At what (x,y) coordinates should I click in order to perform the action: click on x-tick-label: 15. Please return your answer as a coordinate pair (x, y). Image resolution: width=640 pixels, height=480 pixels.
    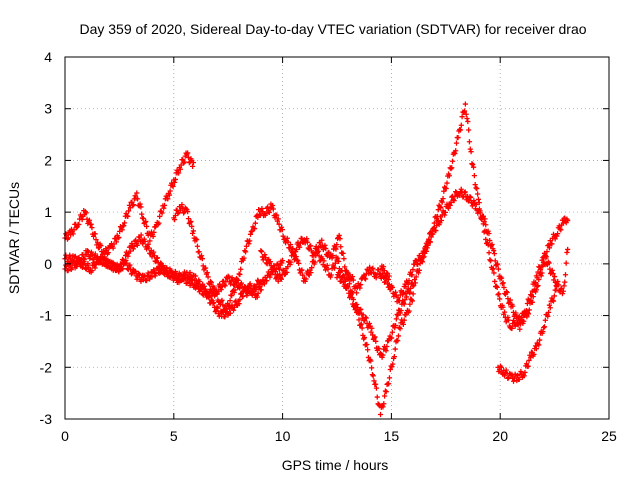
    Looking at the image, I should click on (392, 436).